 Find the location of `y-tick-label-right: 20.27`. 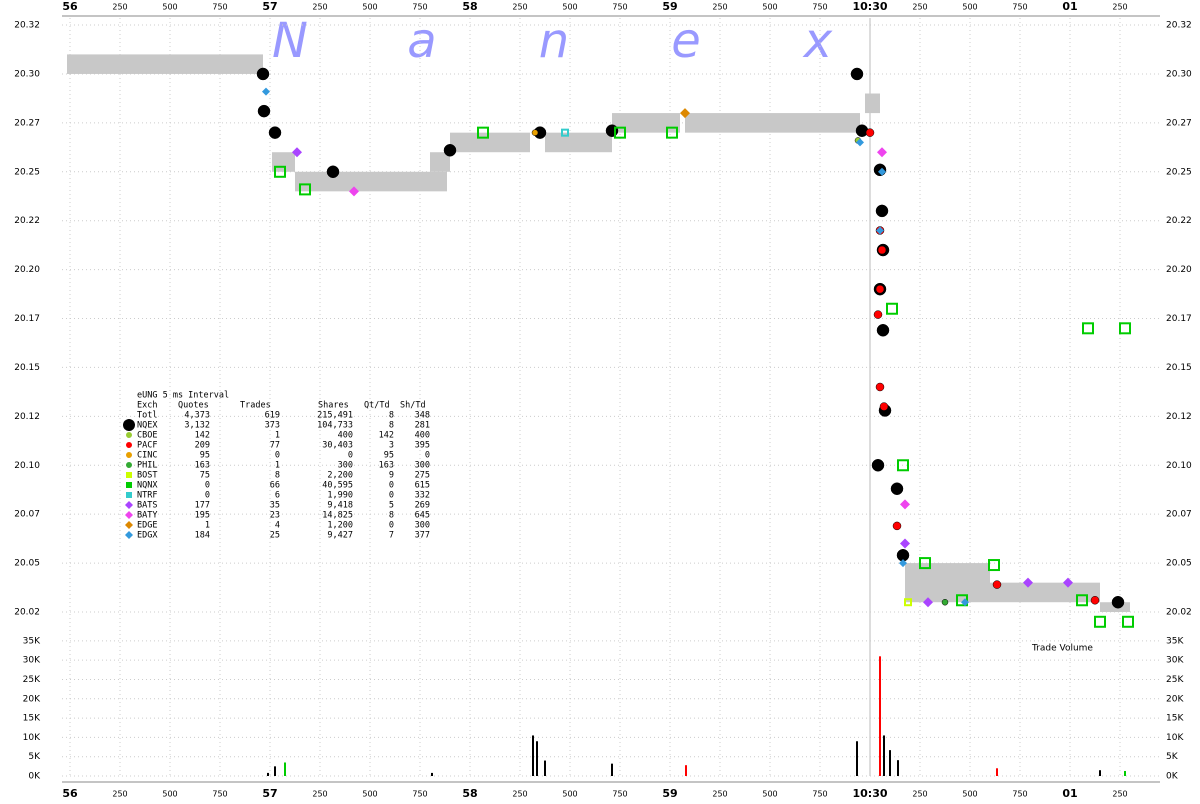

y-tick-label-right: 20.27 is located at coordinates (1179, 123).